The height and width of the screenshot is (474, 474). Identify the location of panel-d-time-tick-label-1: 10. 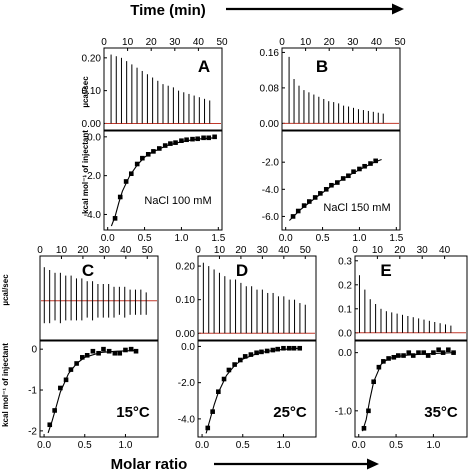
(220, 250).